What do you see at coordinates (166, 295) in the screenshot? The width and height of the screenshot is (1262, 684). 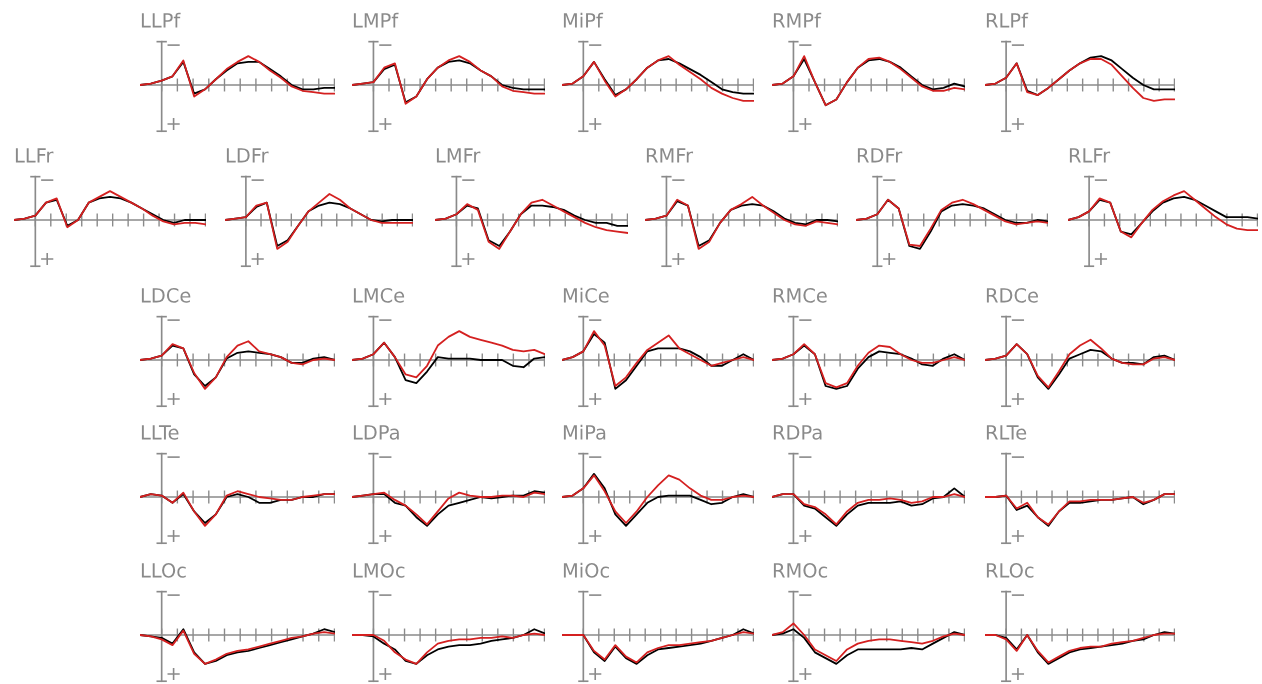 I see `chart-title: LDCe` at bounding box center [166, 295].